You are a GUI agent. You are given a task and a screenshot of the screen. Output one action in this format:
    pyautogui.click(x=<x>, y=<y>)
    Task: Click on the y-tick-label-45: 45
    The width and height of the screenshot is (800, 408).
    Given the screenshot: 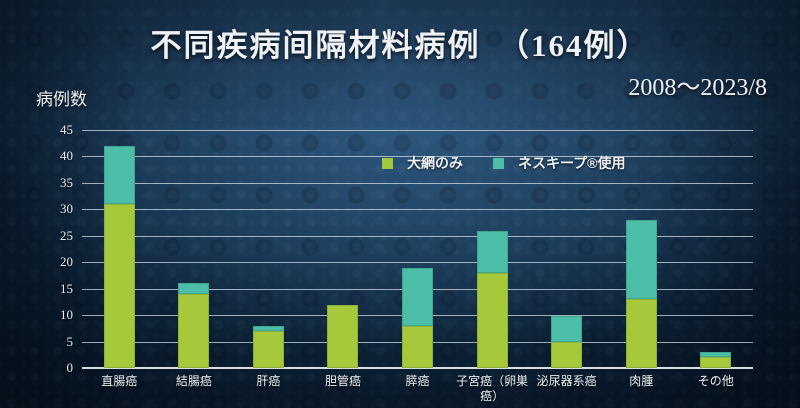 What is the action you would take?
    pyautogui.click(x=66, y=129)
    